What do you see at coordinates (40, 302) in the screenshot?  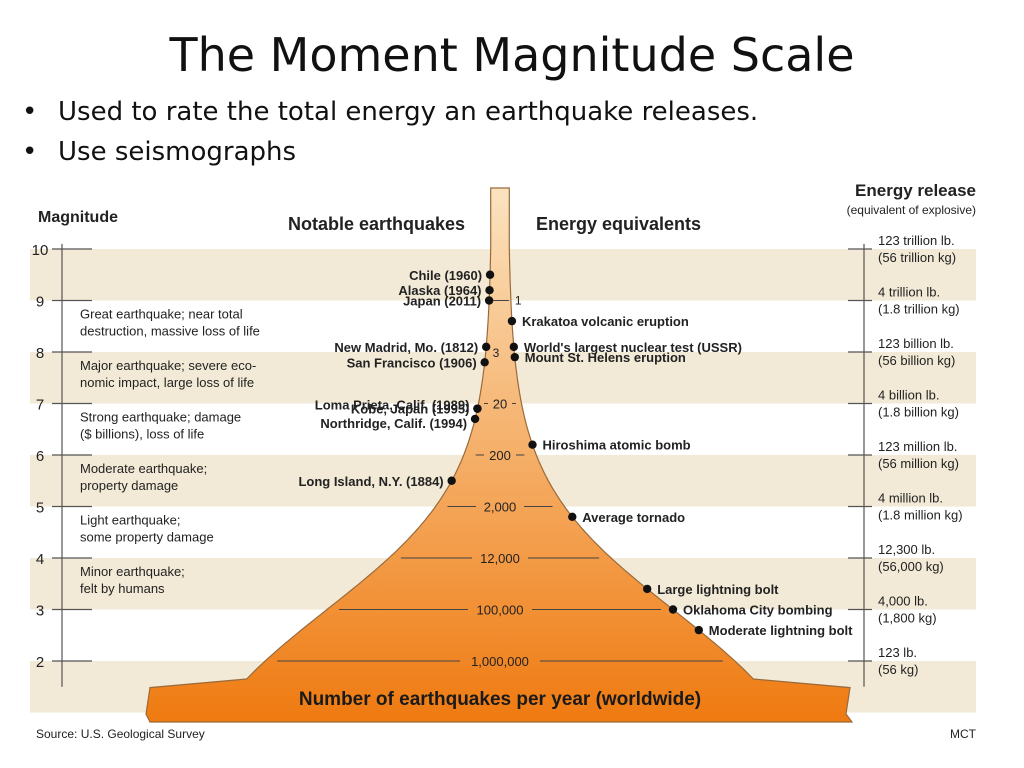 I see `magnitude-tick-label: 9` at bounding box center [40, 302].